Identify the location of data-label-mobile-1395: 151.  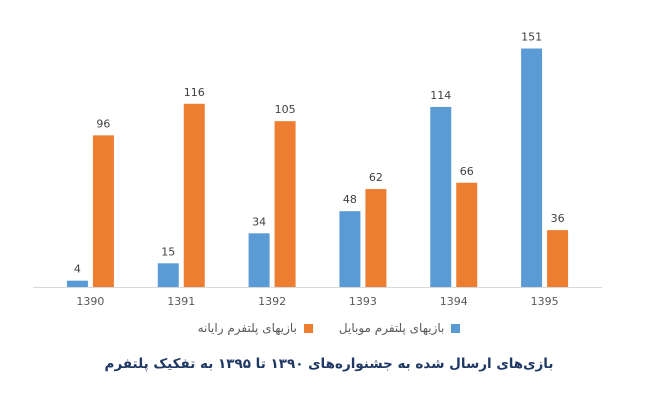
(531, 37).